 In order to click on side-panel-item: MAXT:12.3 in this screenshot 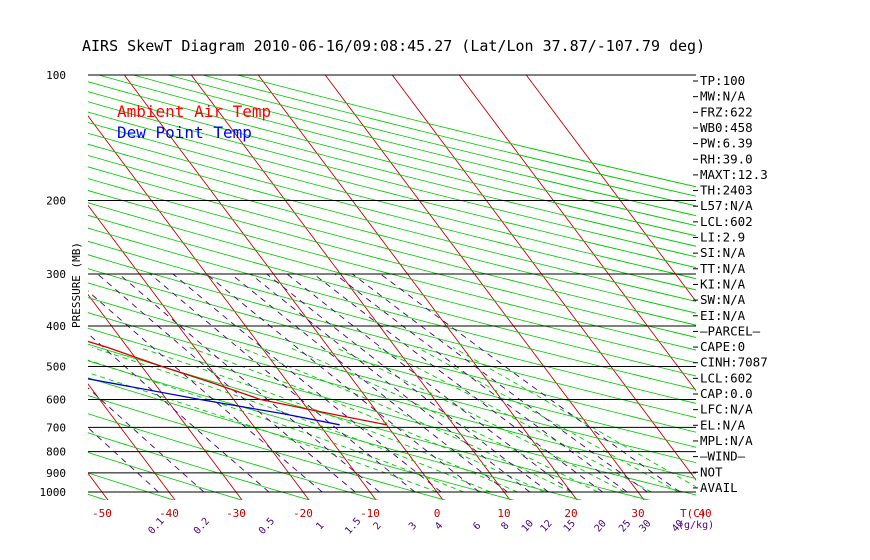, I will do `click(734, 174)`.